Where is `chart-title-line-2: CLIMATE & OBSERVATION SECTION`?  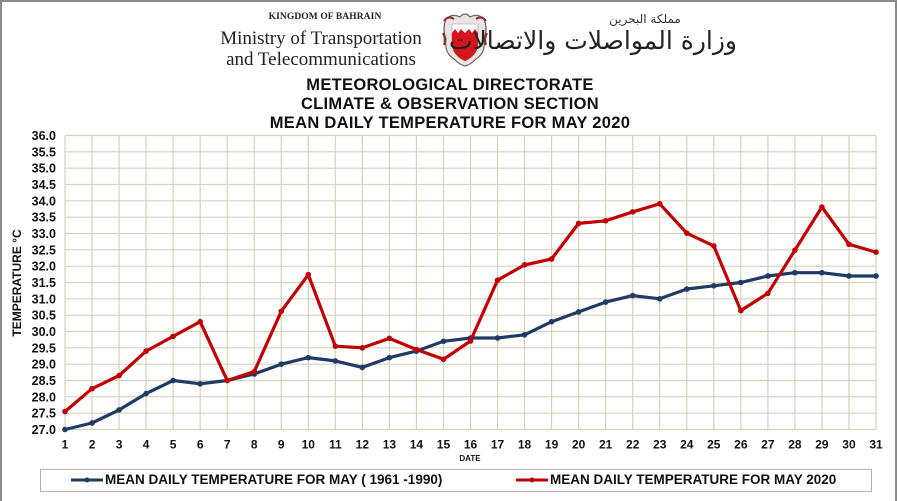
chart-title-line-2: CLIMATE & OBSERVATION SECTION is located at coordinates (450, 104).